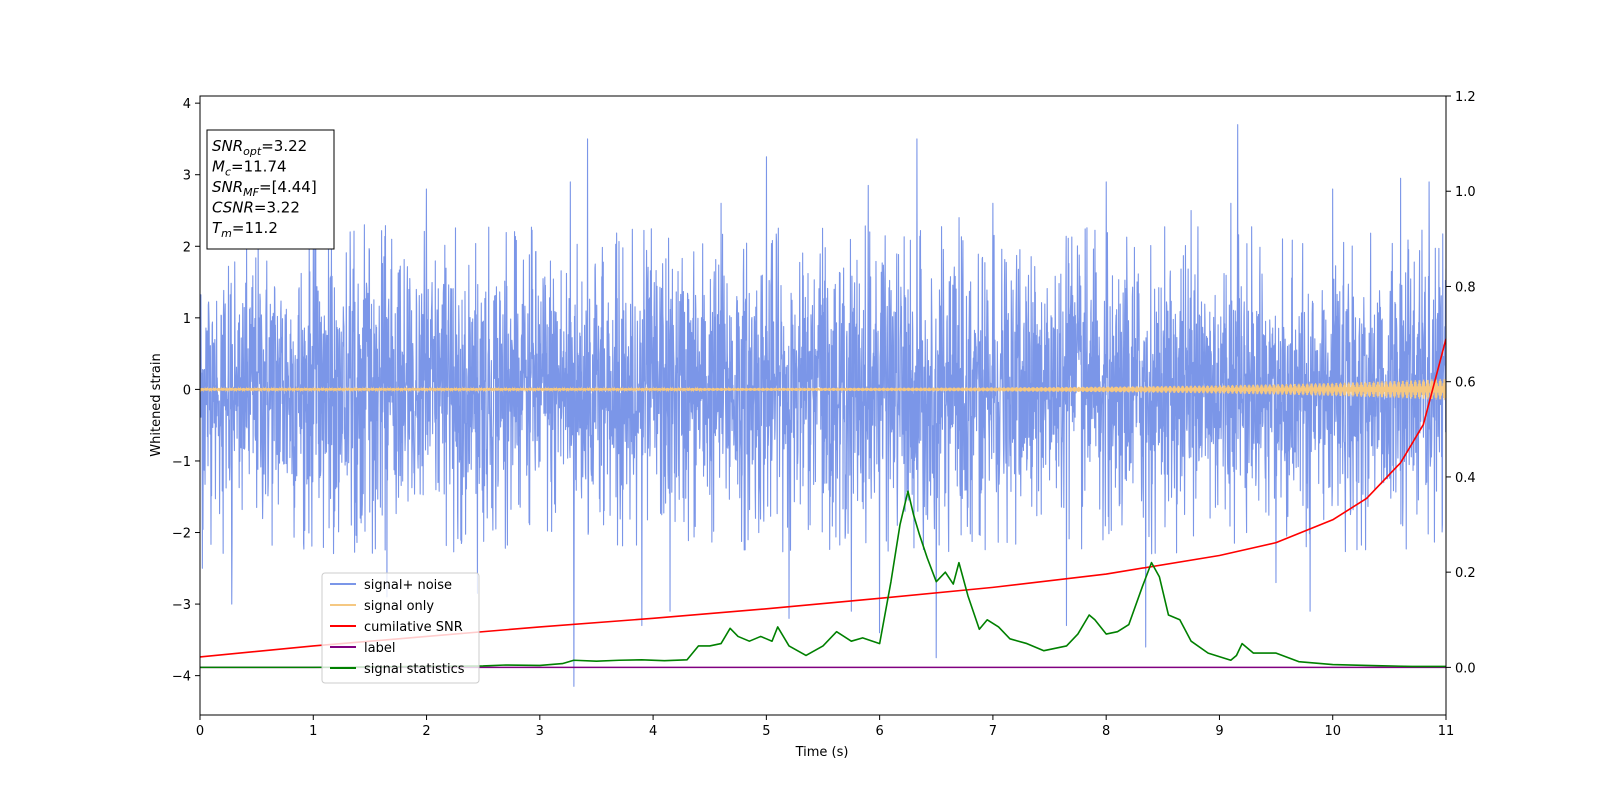  What do you see at coordinates (259, 167) in the screenshot?
I see `info-value: =11.74` at bounding box center [259, 167].